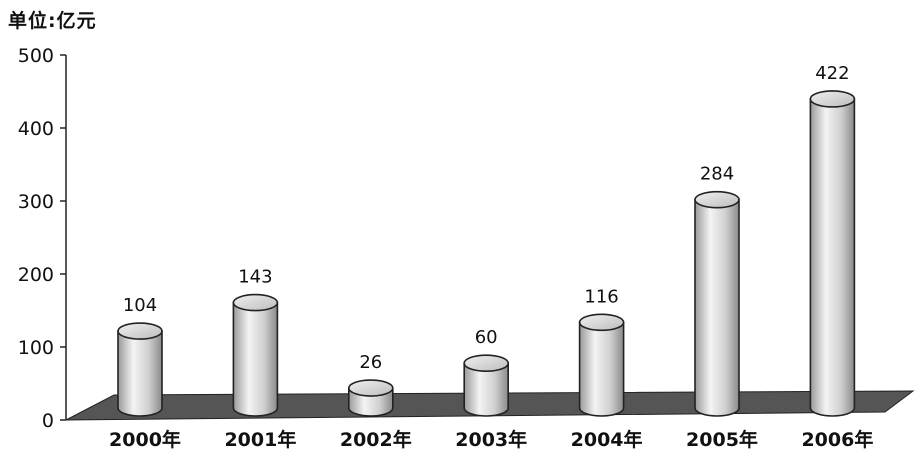 The width and height of the screenshot is (918, 457). I want to click on y-tick-label: 0, so click(48, 421).